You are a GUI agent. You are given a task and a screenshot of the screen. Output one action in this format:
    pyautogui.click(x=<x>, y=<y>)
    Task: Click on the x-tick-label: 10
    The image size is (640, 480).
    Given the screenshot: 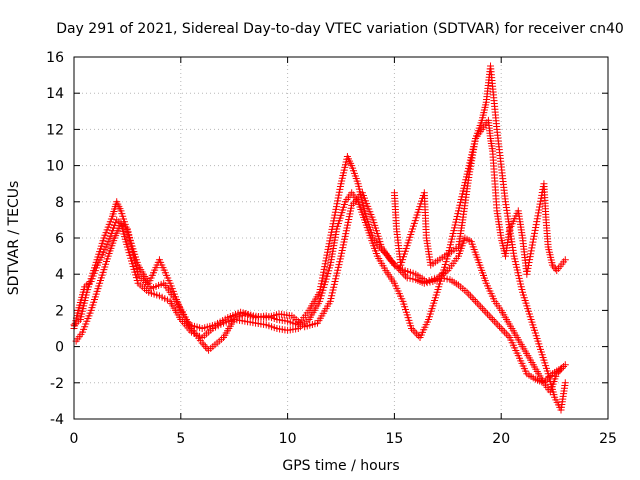 What is the action you would take?
    pyautogui.click(x=288, y=439)
    